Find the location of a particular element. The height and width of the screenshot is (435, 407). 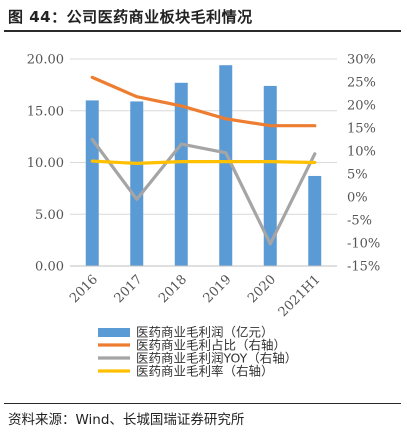

margin-line is located at coordinates (203, 162).